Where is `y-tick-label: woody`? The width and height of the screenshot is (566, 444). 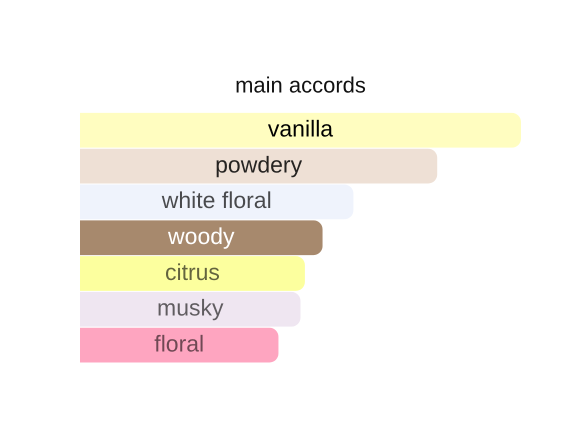
y-tick-label: woody is located at coordinates (201, 236).